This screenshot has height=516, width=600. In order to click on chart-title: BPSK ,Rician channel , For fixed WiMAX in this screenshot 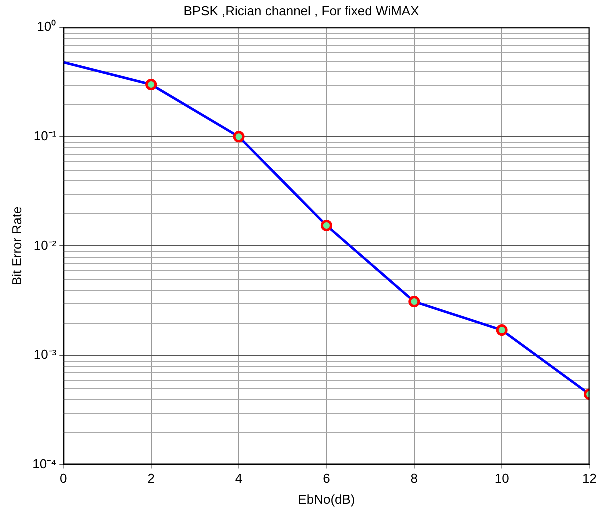, I will do `click(302, 10)`.